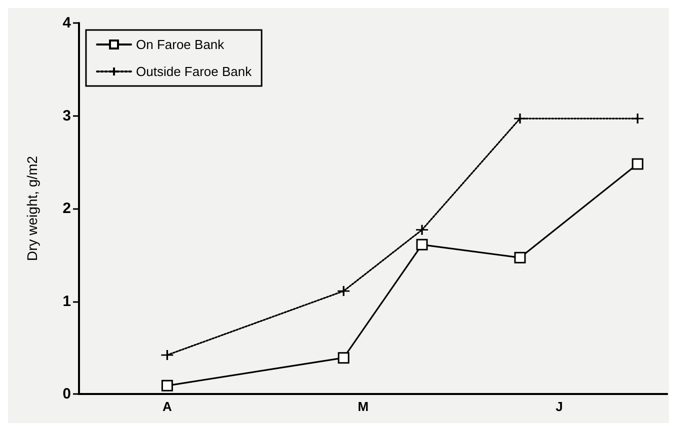 The image size is (677, 431). I want to click on x-tick-label: M, so click(363, 406).